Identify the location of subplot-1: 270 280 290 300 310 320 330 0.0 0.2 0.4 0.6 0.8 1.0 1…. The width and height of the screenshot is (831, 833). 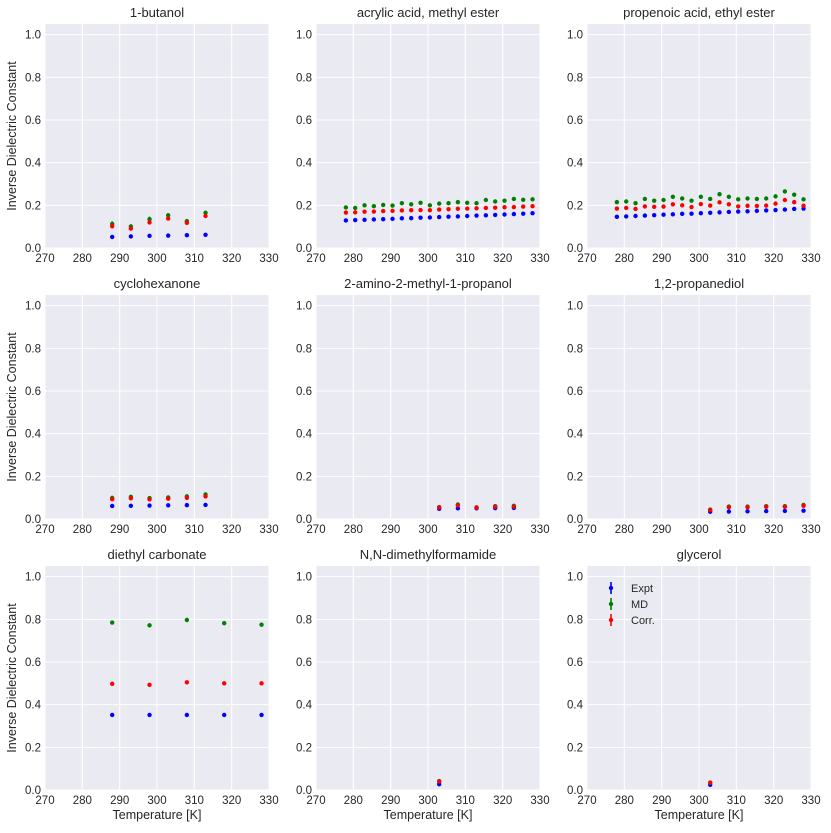
(142, 135).